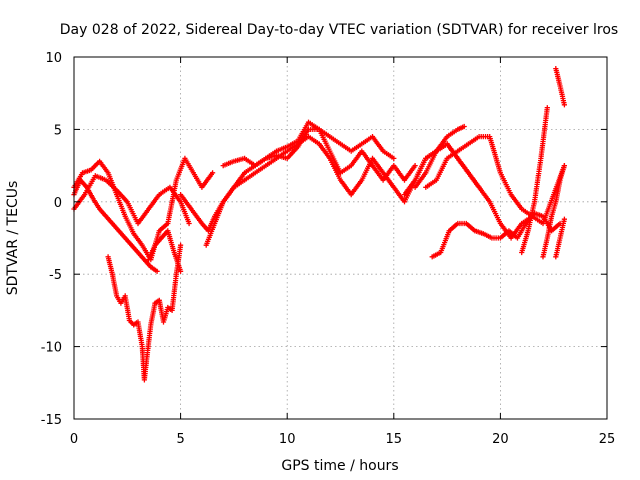  I want to click on x-tick-label: 0, so click(74, 439).